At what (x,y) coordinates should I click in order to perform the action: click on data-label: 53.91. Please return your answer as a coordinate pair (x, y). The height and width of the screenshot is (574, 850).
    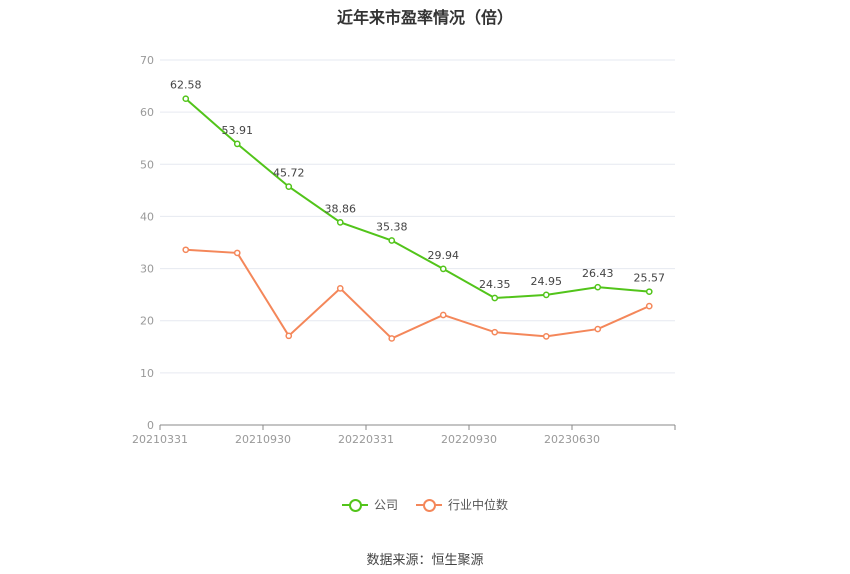
    Looking at the image, I should click on (238, 130).